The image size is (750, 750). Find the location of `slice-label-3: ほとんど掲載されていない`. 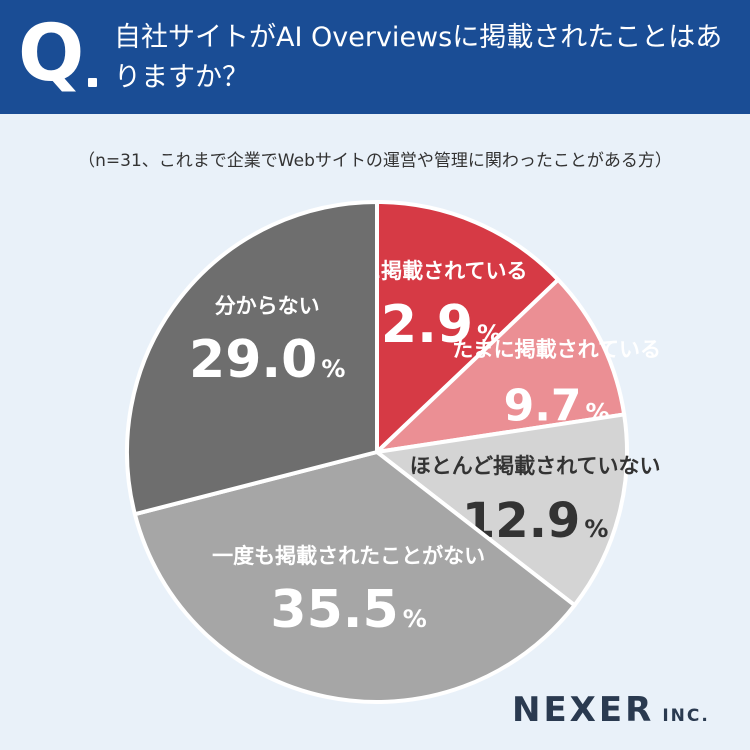

slice-label-3: ほとんど掲載されていない is located at coordinates (535, 466).